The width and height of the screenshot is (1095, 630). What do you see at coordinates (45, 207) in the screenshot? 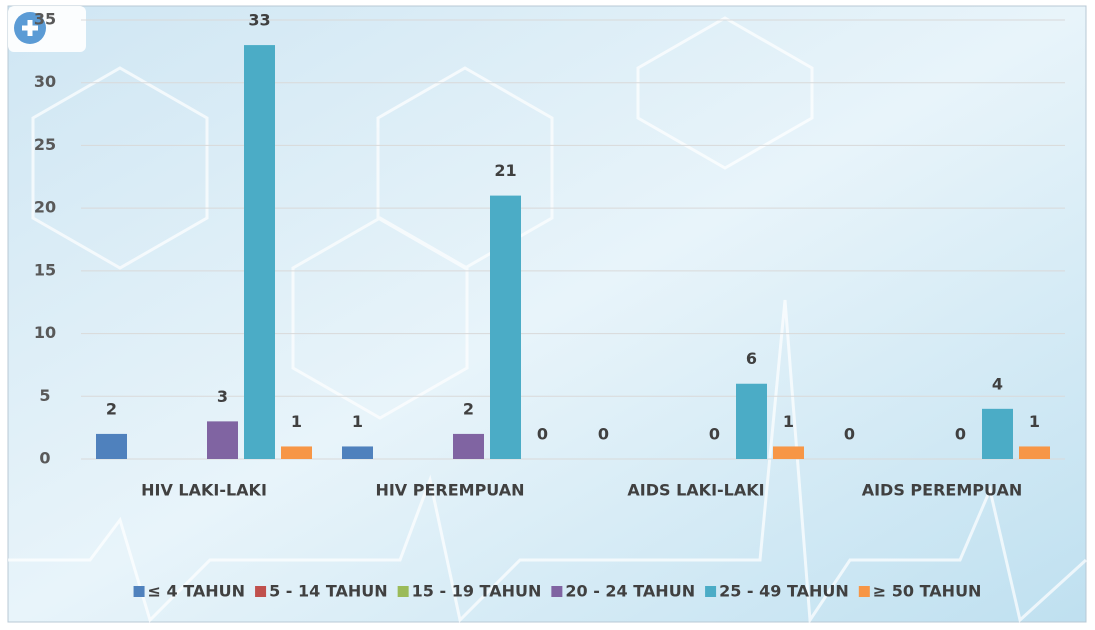
I see `y-tick-label: 20` at bounding box center [45, 207].